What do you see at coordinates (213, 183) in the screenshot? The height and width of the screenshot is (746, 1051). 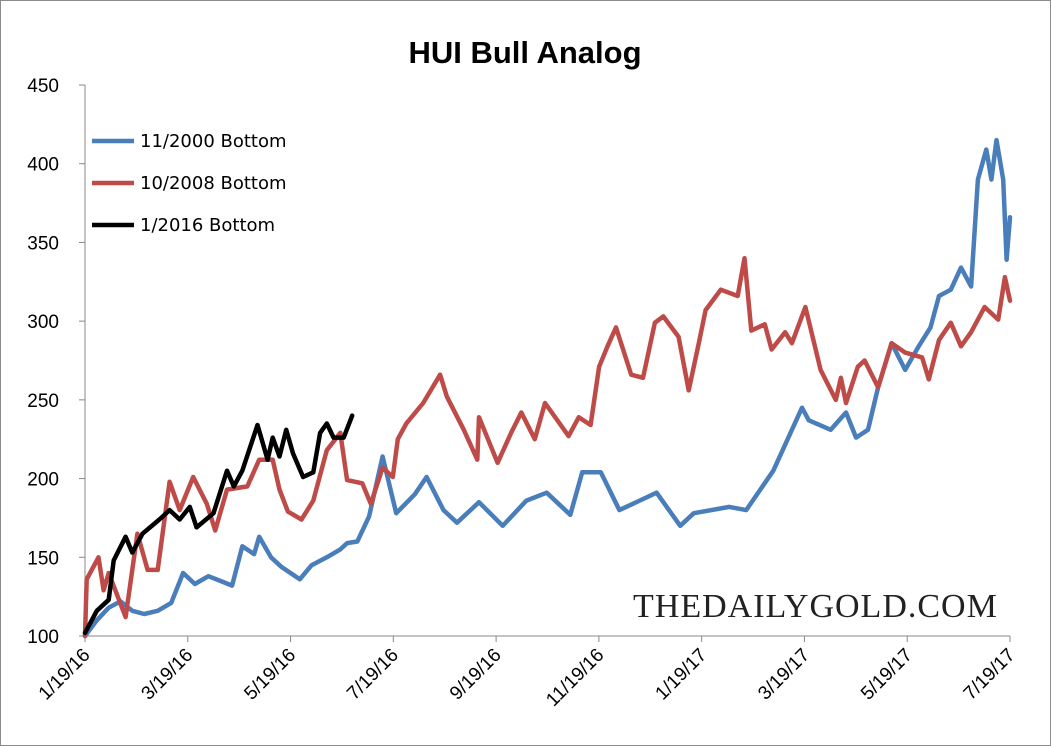 I see `legend-label: 10/2008 Bottom` at bounding box center [213, 183].